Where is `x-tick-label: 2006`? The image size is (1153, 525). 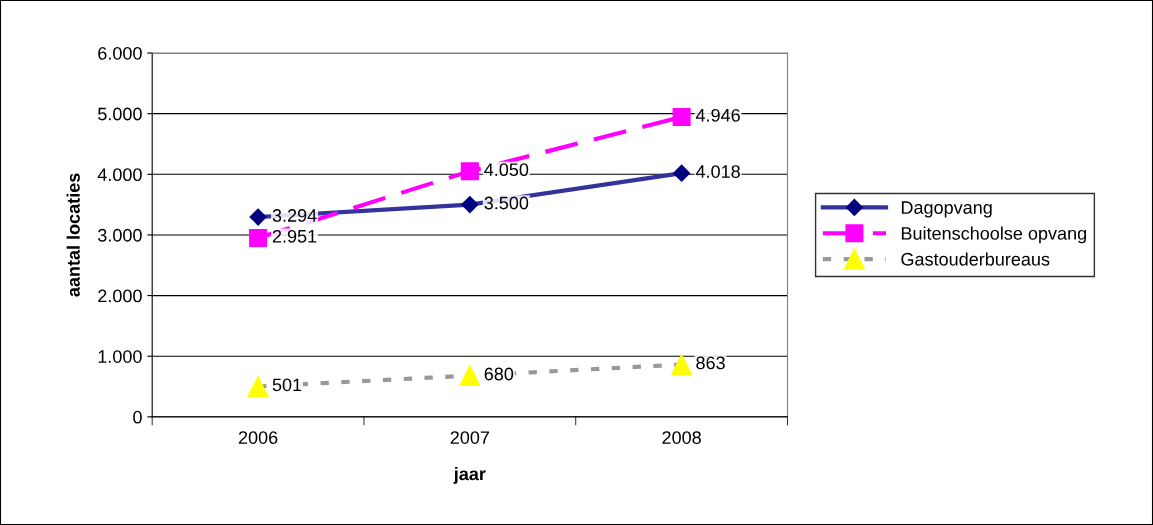
x-tick-label: 2006 is located at coordinates (258, 437).